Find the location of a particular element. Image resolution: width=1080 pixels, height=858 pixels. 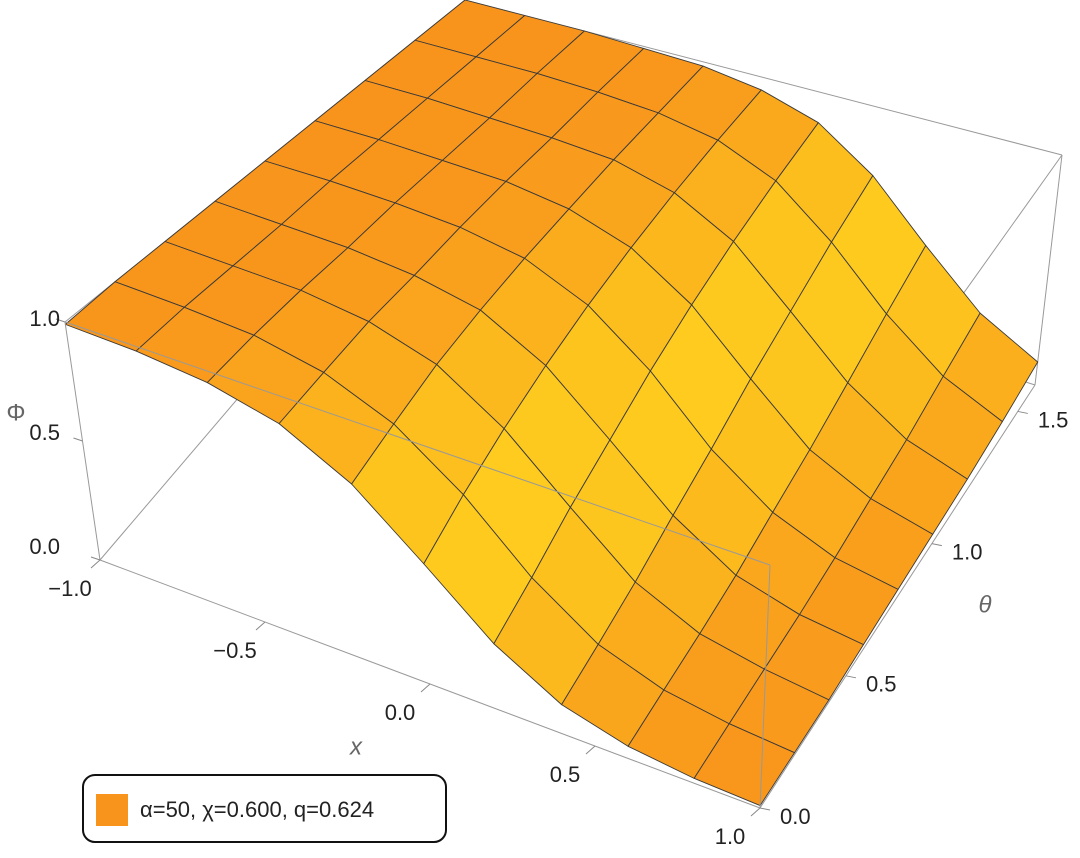

z-axis-label: Φ is located at coordinates (15, 412).